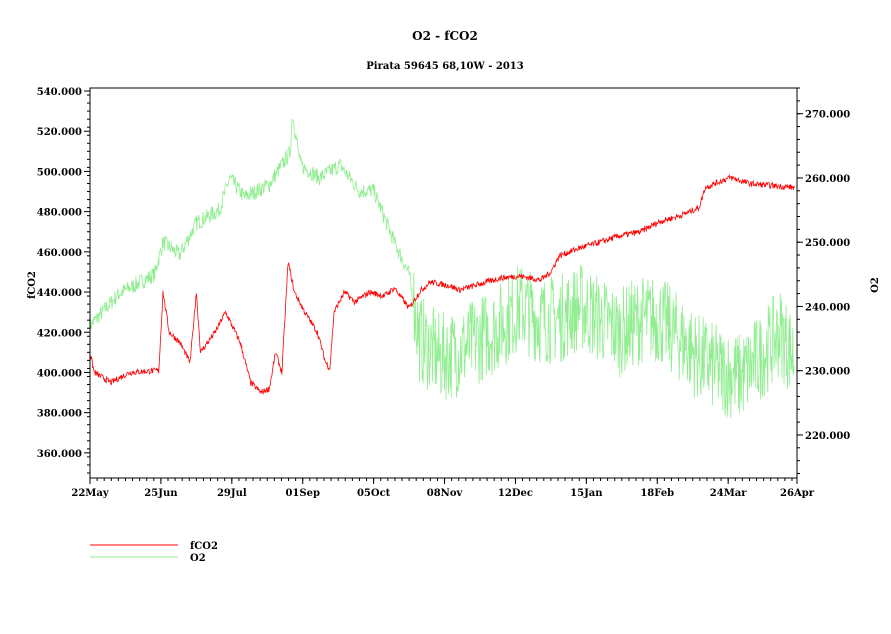 The image size is (891, 634). What do you see at coordinates (59, 414) in the screenshot?
I see `y-left-tick-label: 380.000` at bounding box center [59, 414].